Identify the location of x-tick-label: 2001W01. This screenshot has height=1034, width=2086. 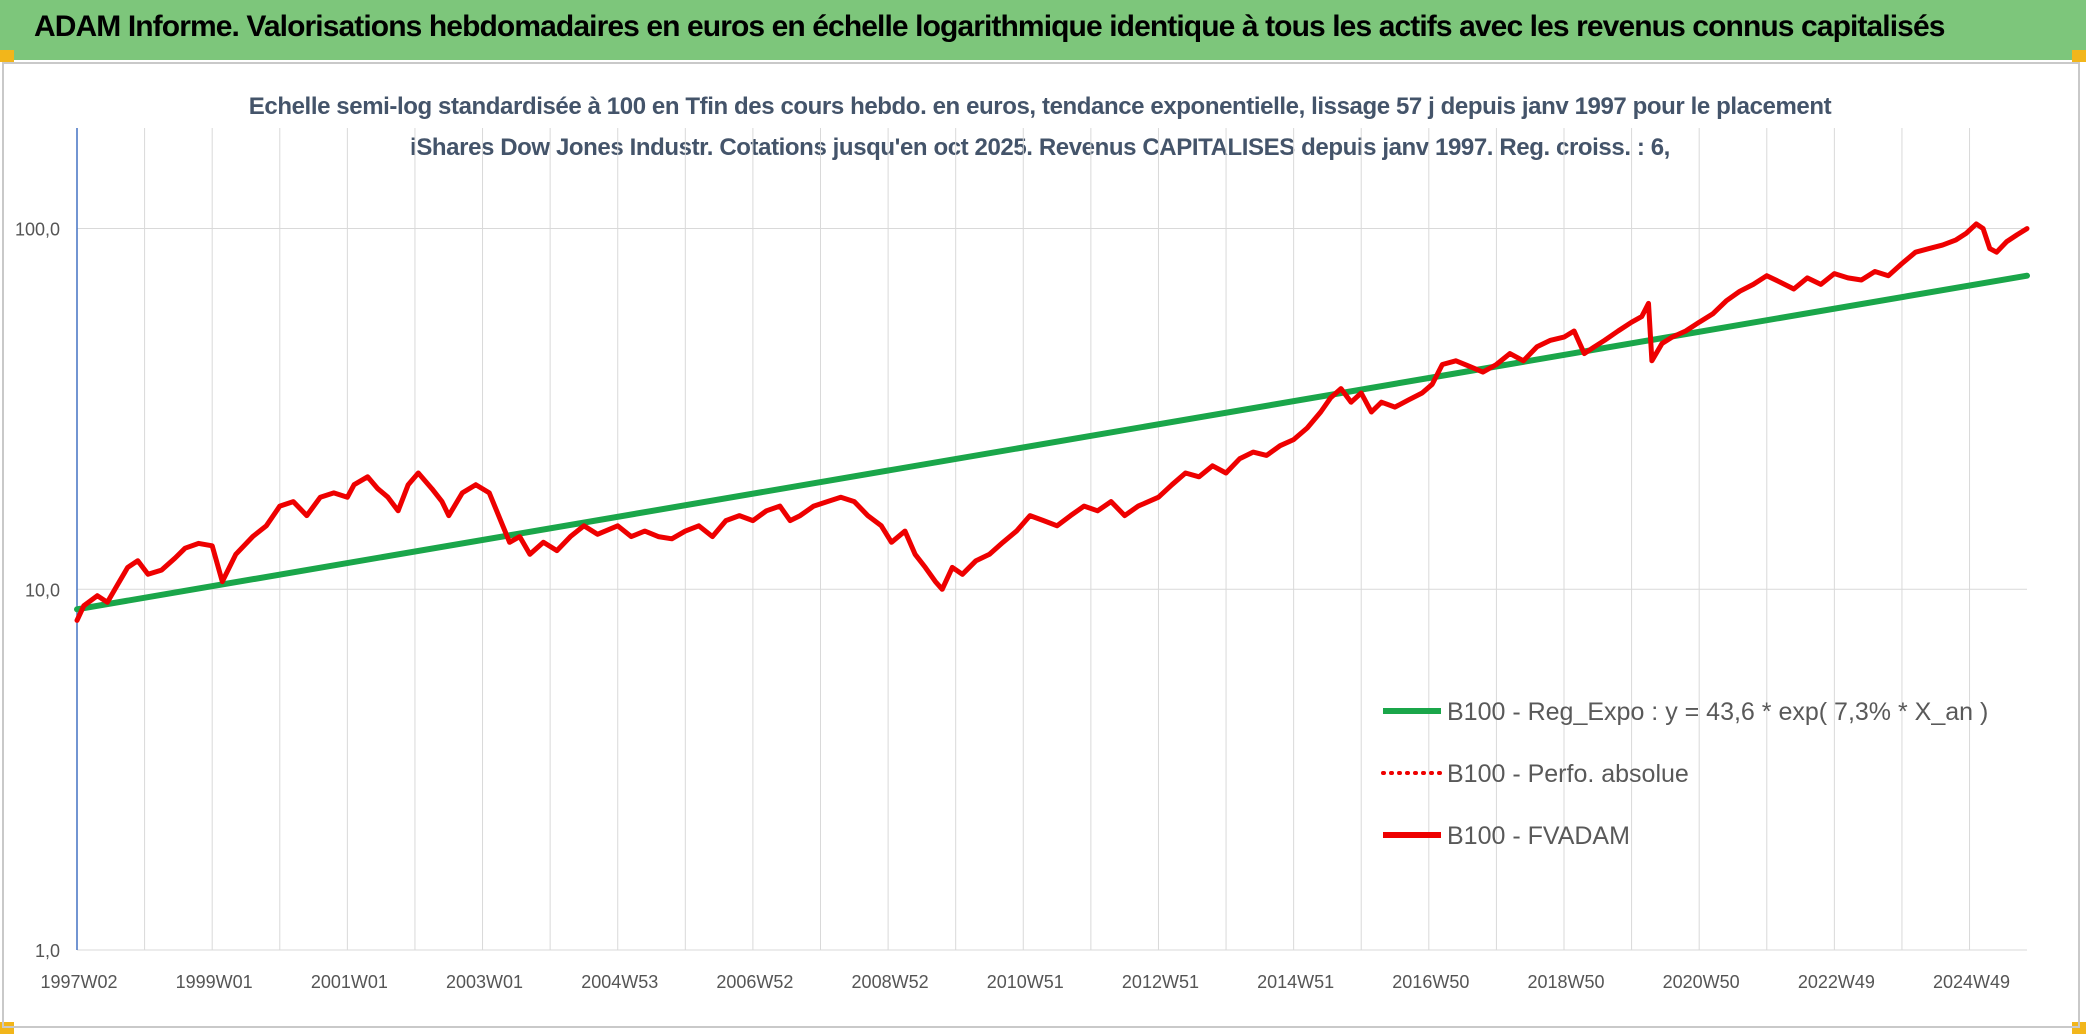
(349, 982).